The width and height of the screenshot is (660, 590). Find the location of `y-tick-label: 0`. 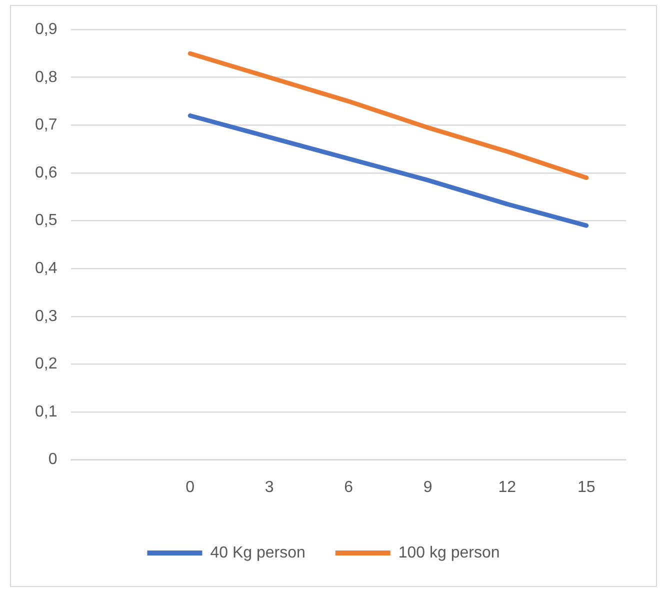

y-tick-label: 0 is located at coordinates (53, 459).